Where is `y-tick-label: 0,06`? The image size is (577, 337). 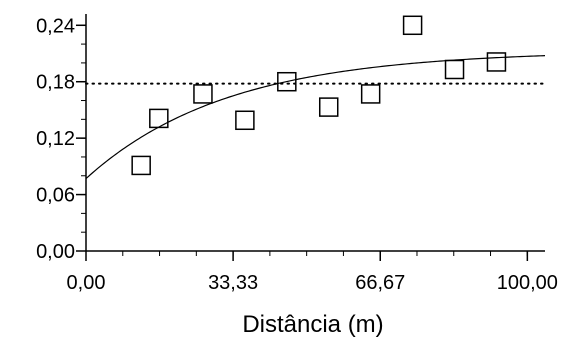
y-tick-label: 0,06 is located at coordinates (55, 196).